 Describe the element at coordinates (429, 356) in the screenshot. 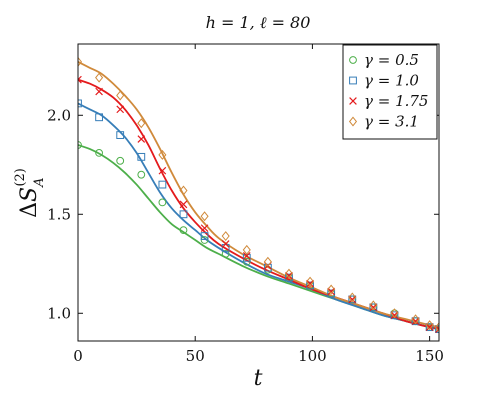

I see `x-tick-label: 150` at that location.